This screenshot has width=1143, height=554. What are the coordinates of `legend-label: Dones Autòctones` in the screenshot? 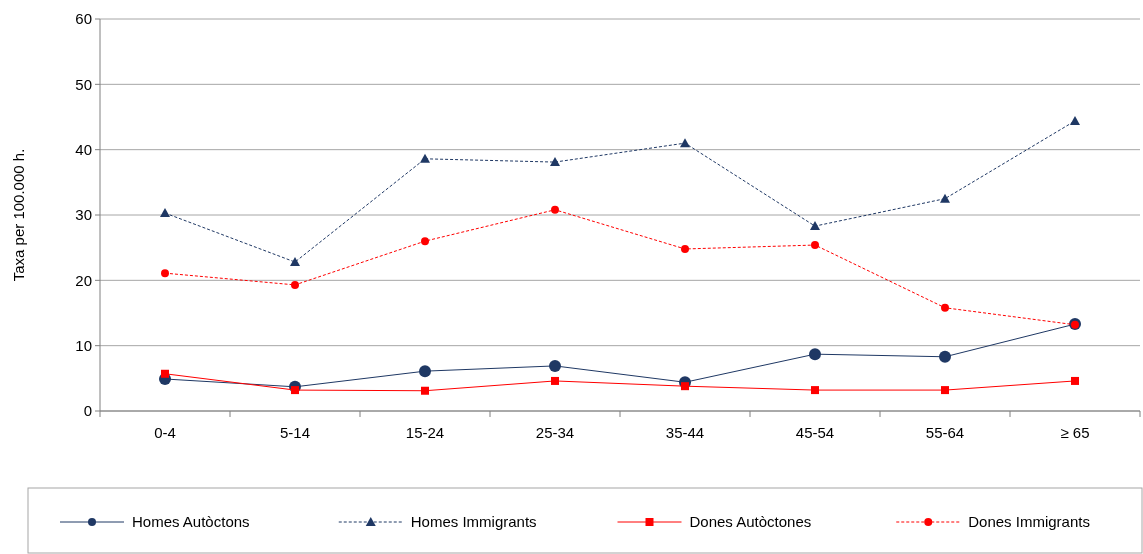 It's located at (750, 522).